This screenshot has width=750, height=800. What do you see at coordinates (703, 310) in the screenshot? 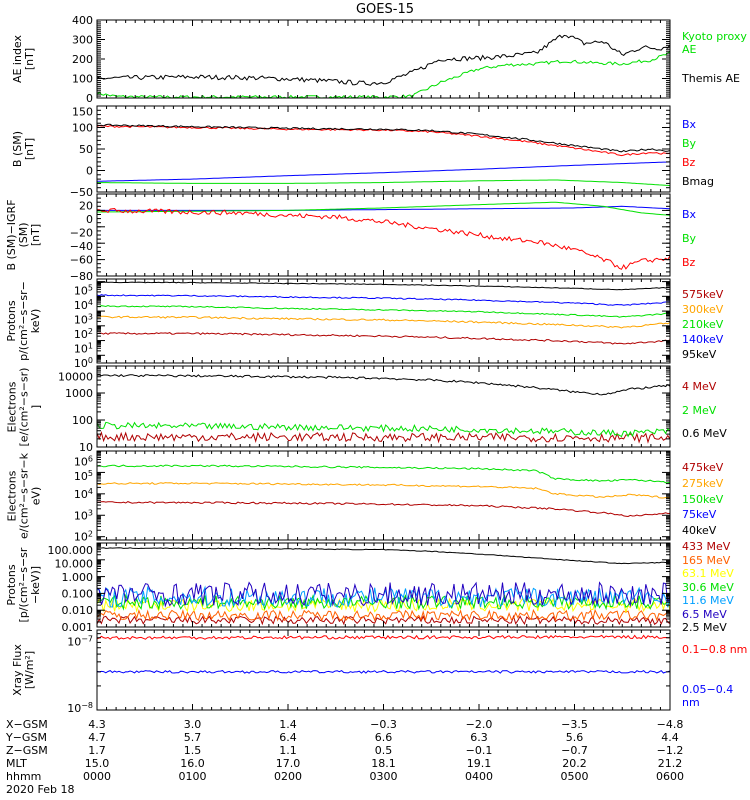
I see `legend-label: 300keV` at bounding box center [703, 310].